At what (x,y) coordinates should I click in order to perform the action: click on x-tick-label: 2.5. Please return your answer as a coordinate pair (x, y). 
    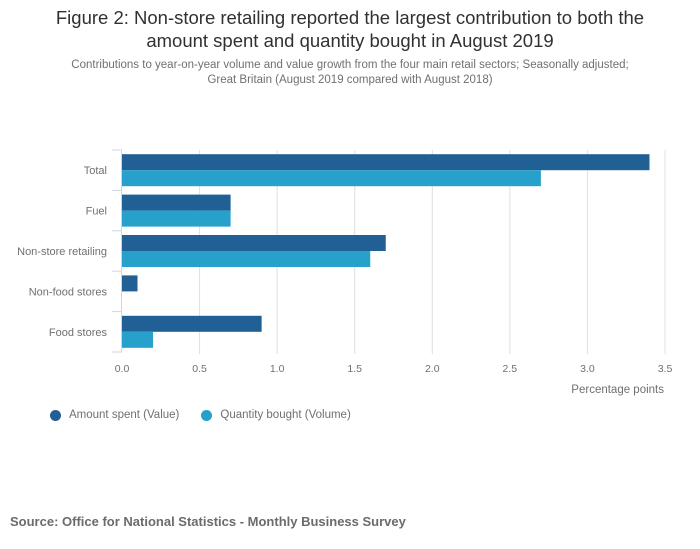
    Looking at the image, I should click on (510, 369).